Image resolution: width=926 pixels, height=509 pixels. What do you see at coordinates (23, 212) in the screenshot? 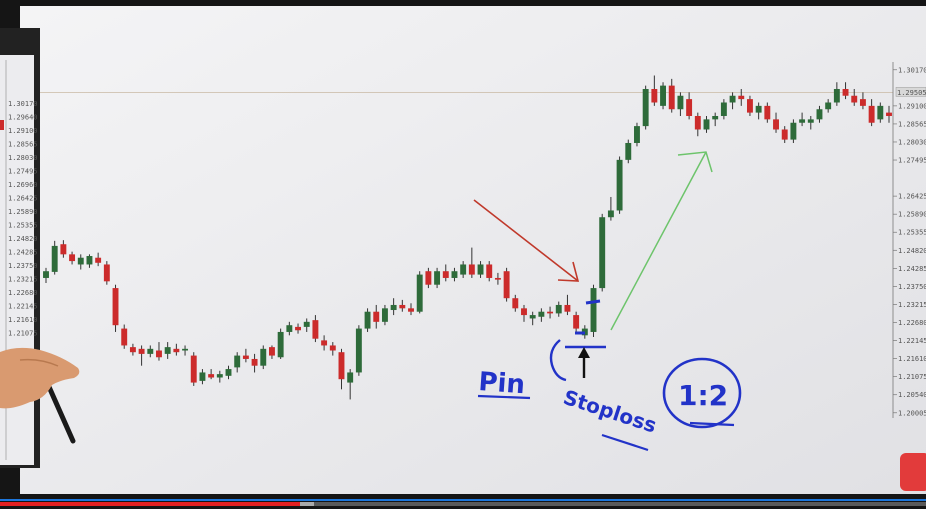
I see `side-tick-label: 1.25890` at bounding box center [23, 212].